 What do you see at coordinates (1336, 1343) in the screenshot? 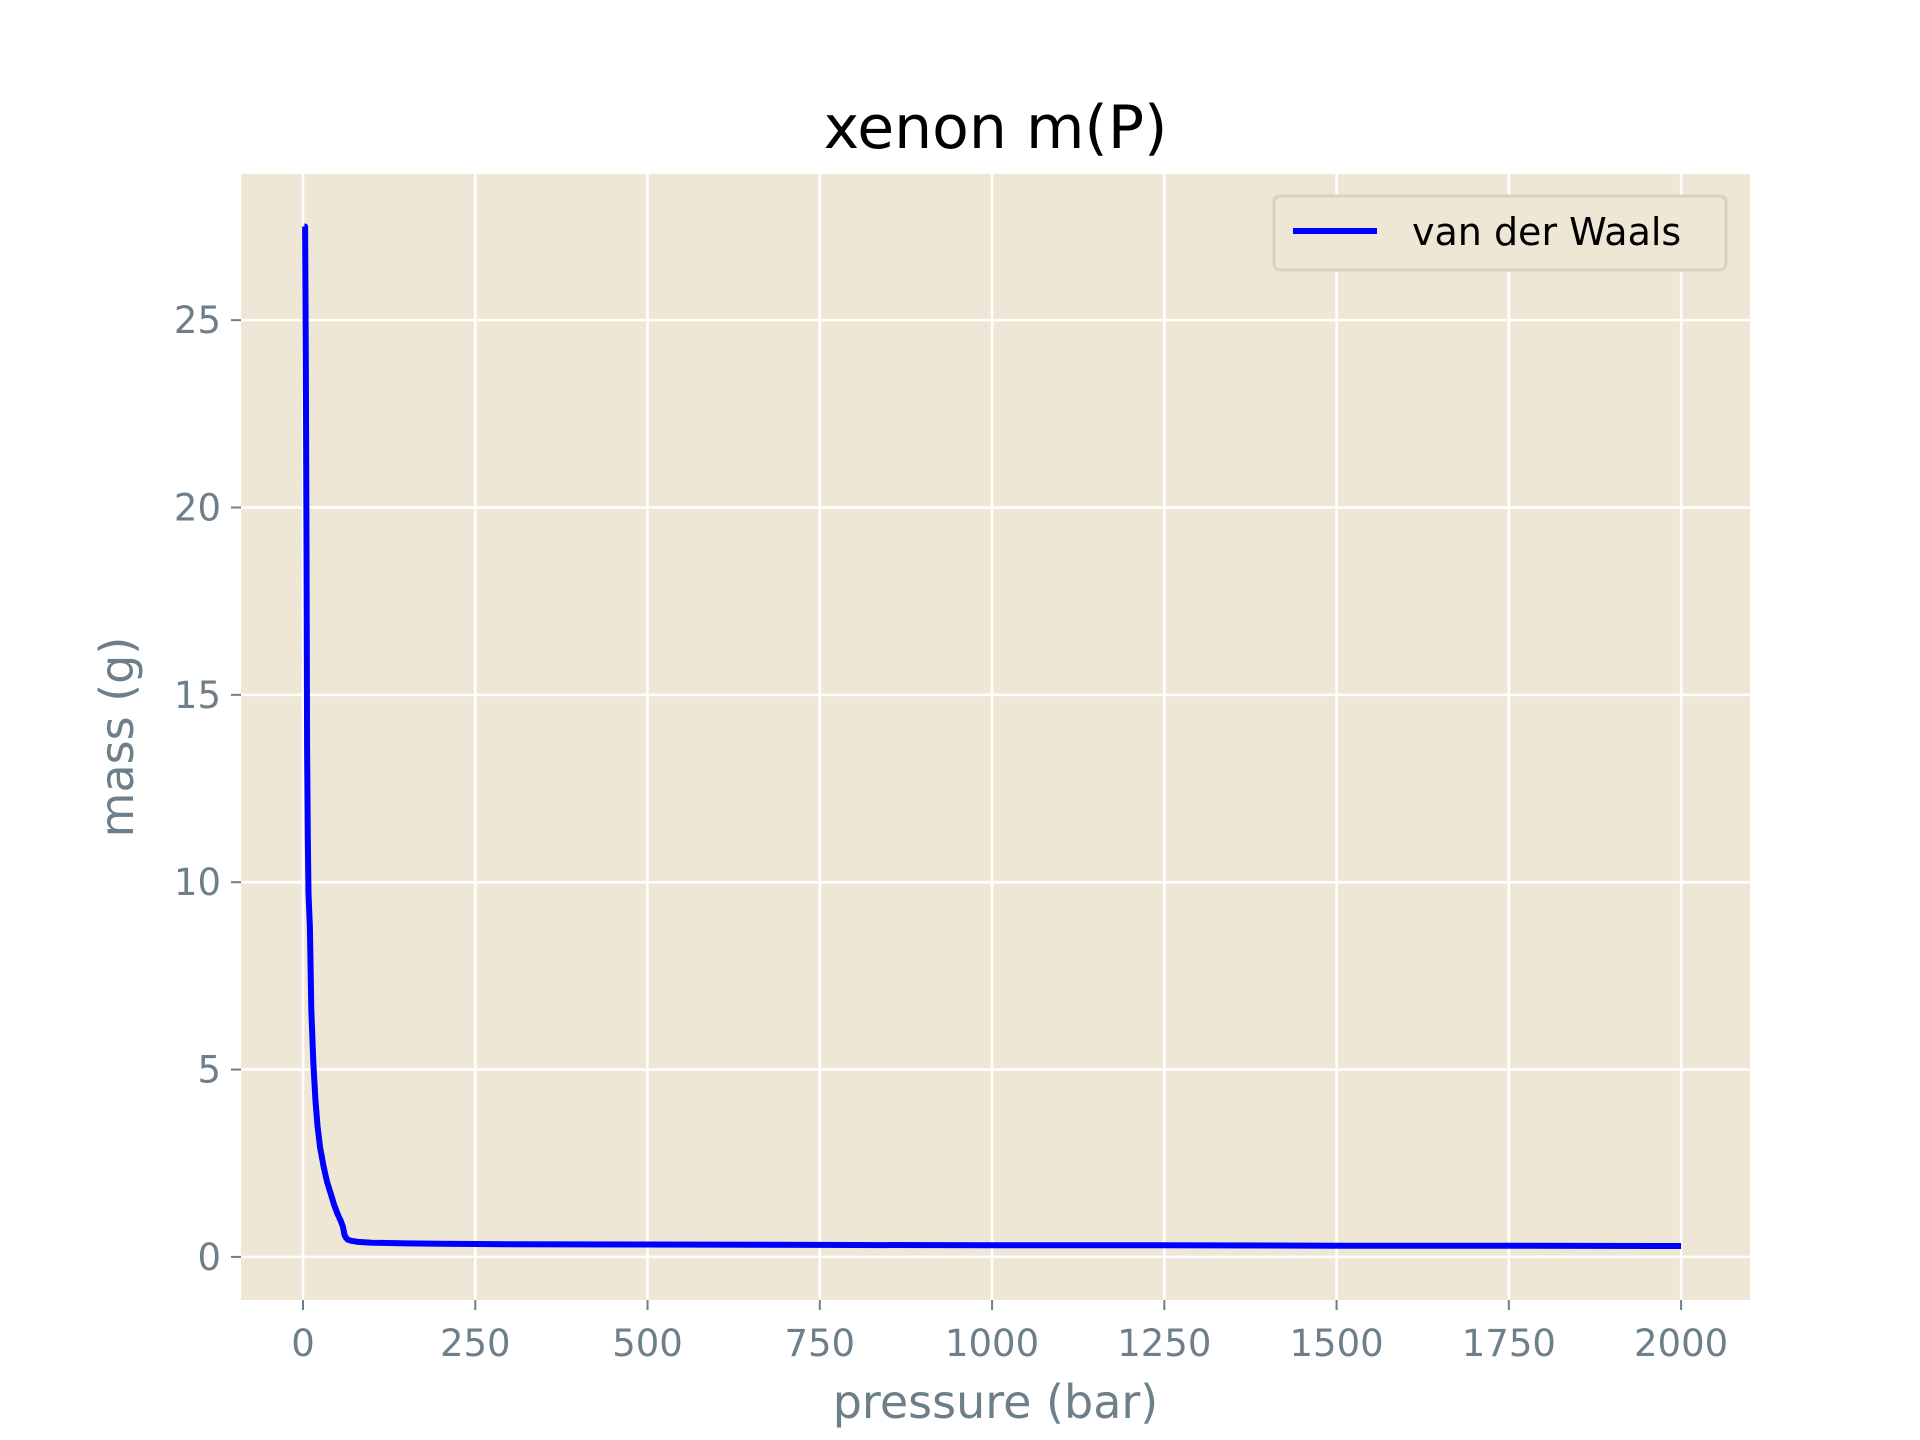
I see `x-tick-label: 1500` at bounding box center [1336, 1343].